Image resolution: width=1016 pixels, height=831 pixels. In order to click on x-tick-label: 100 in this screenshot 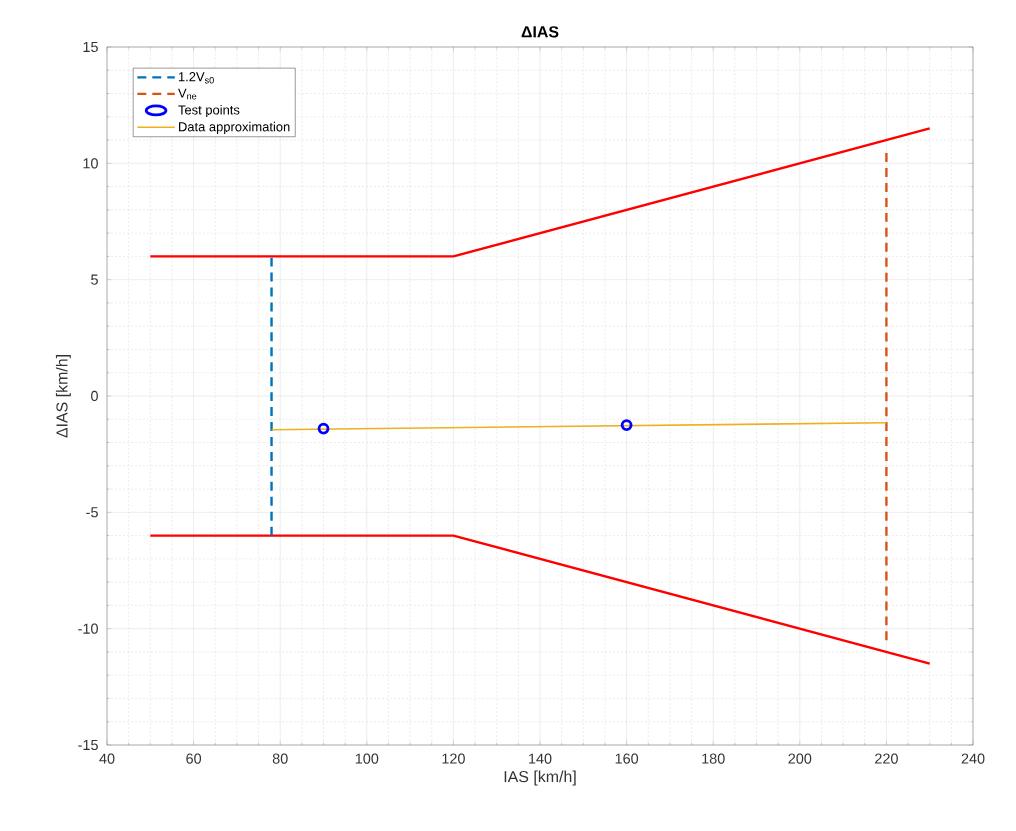, I will do `click(367, 758)`.